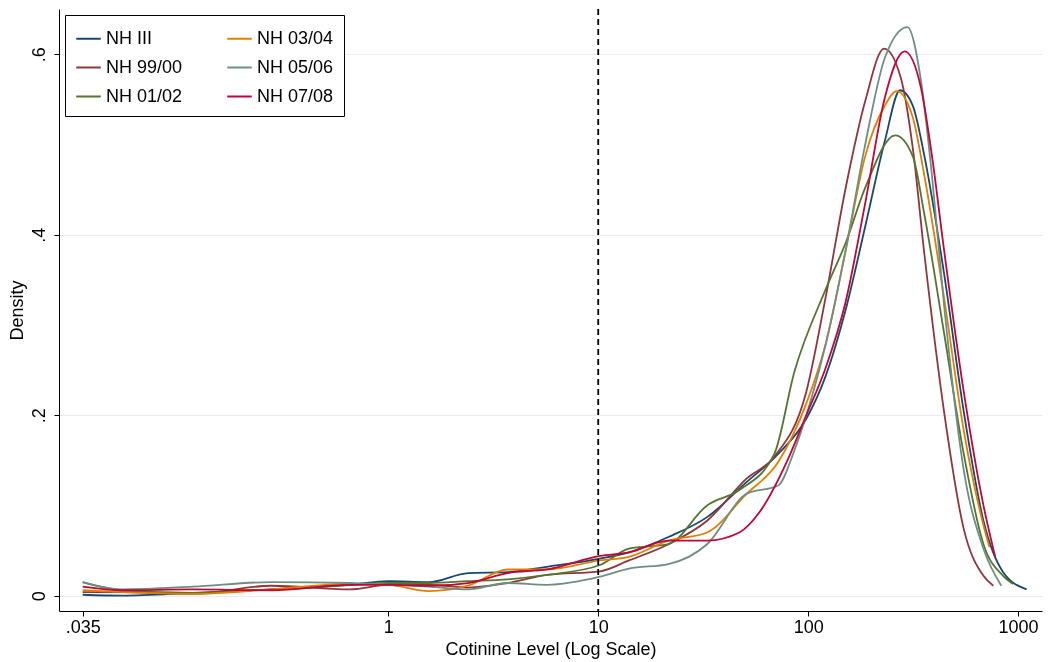 The height and width of the screenshot is (662, 1056). What do you see at coordinates (598, 626) in the screenshot?
I see `x-tick-label: 10` at bounding box center [598, 626].